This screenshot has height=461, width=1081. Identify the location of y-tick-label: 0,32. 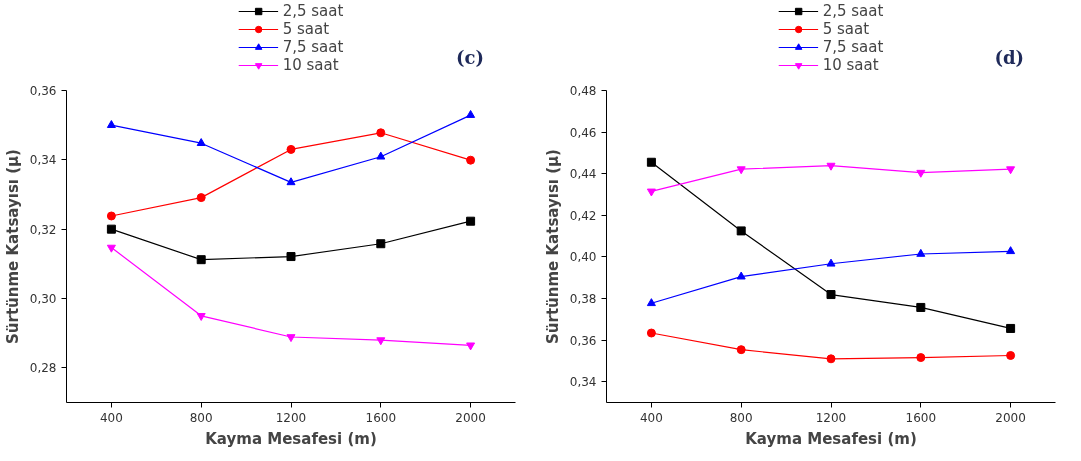
(43, 229).